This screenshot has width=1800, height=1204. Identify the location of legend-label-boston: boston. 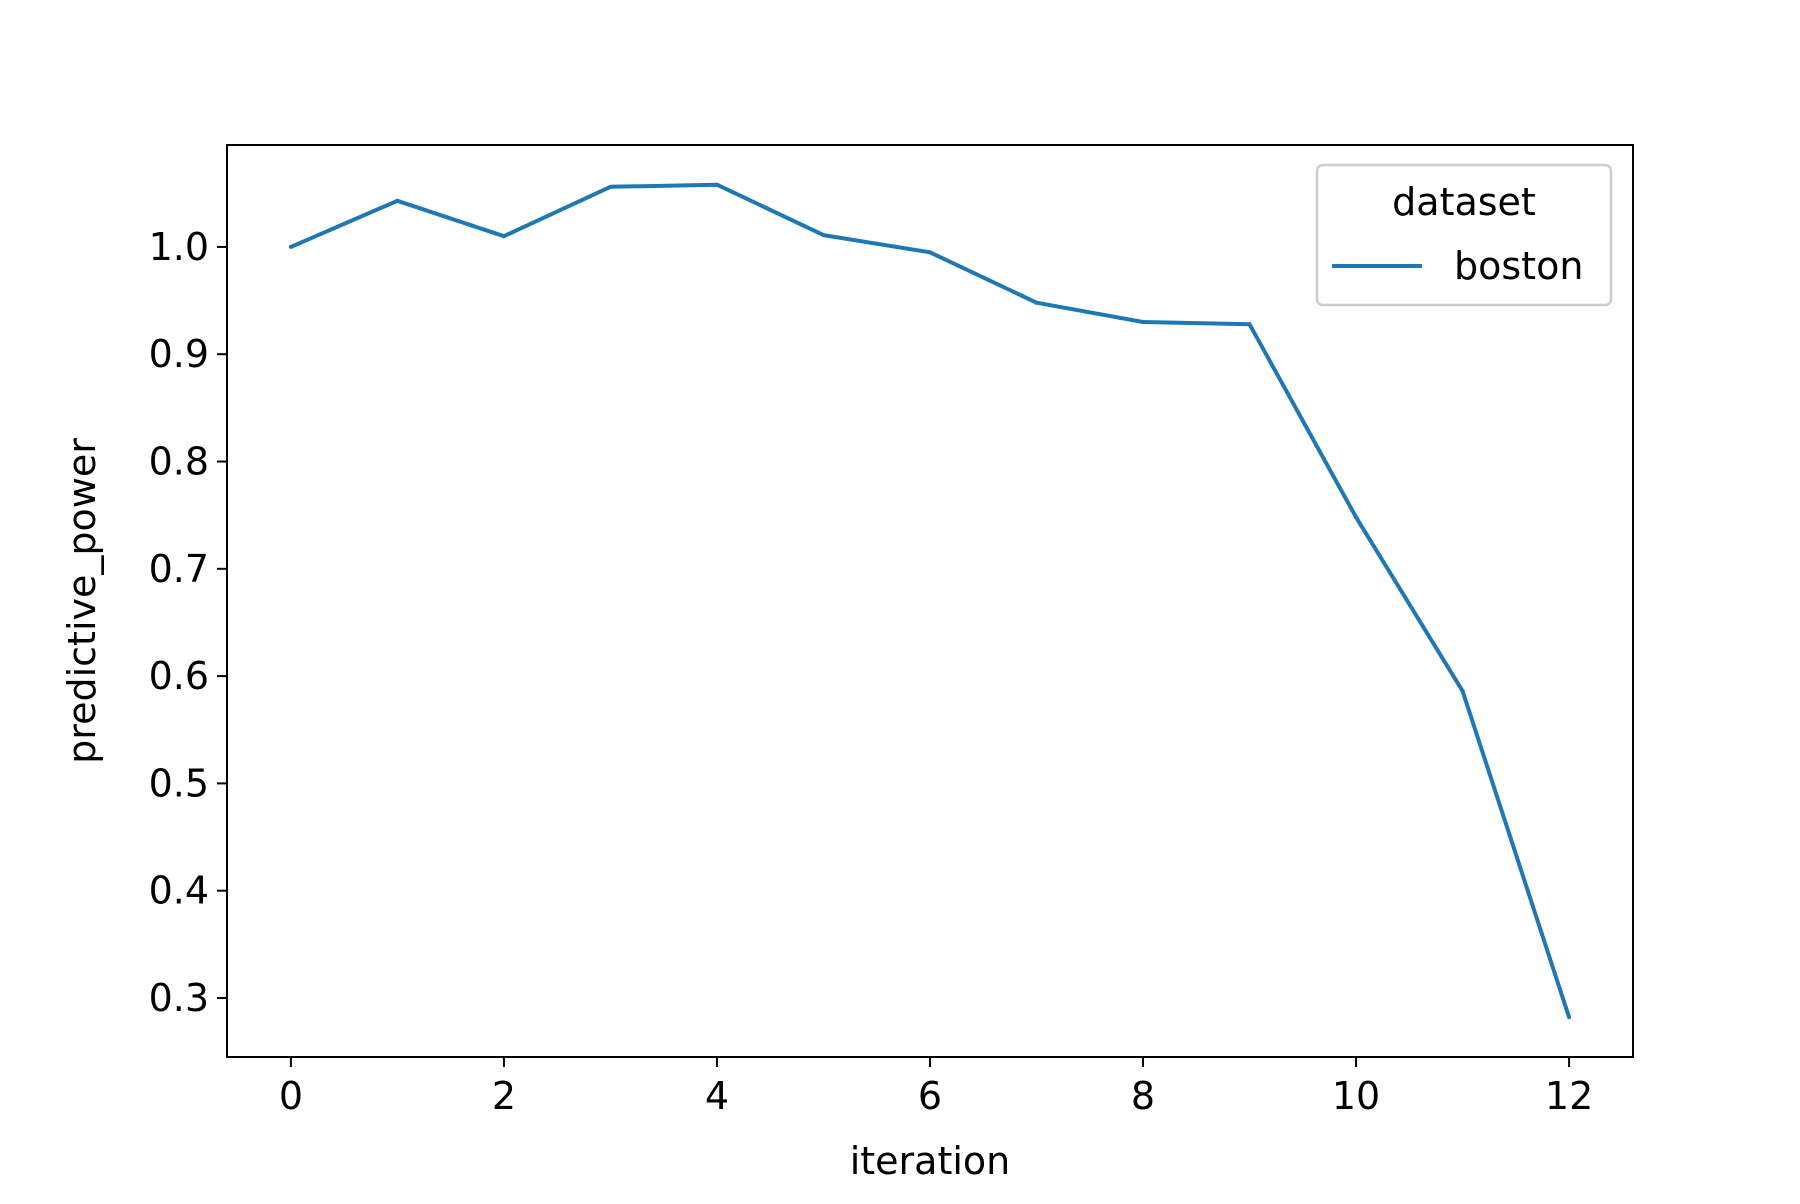
(1518, 266).